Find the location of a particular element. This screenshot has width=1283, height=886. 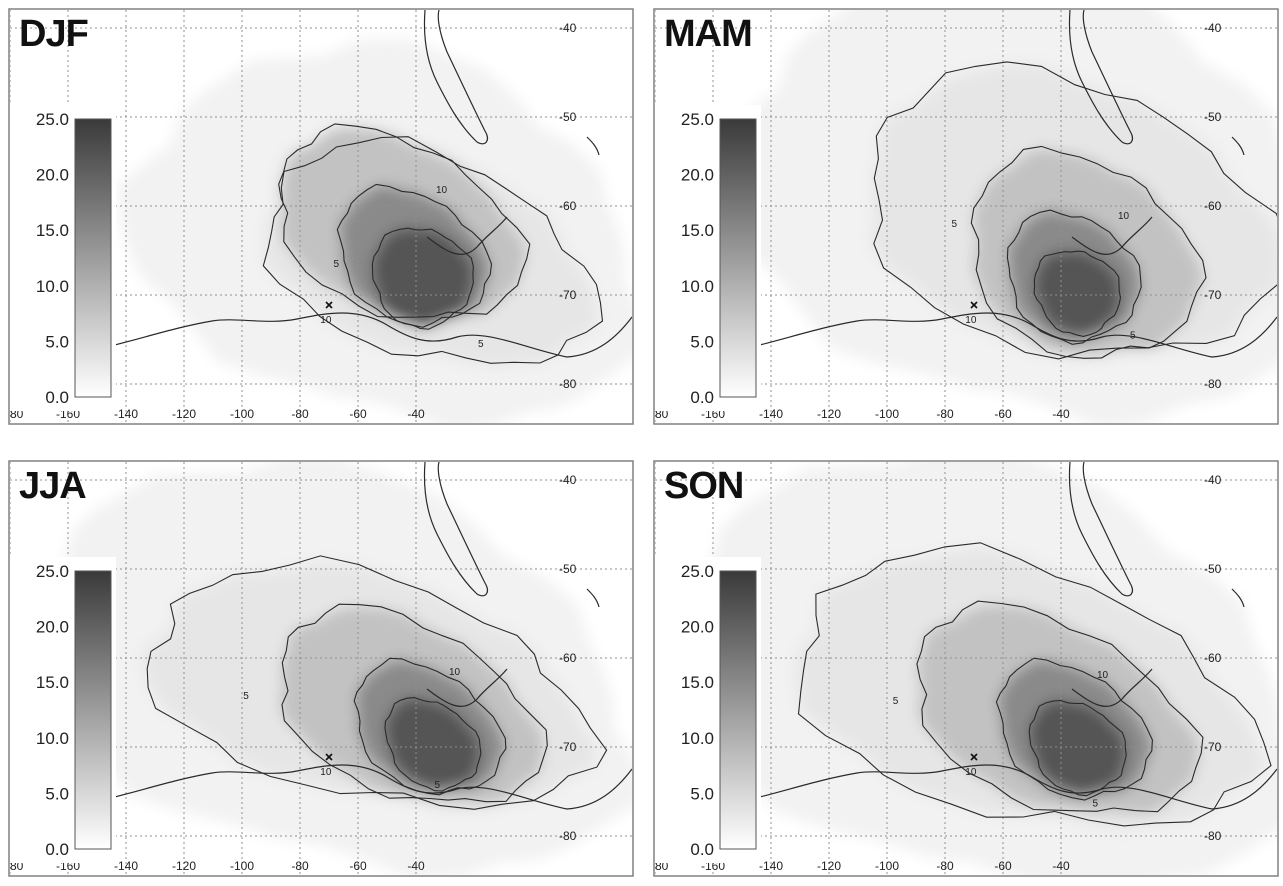

panel-title: JJA is located at coordinates (53, 486).